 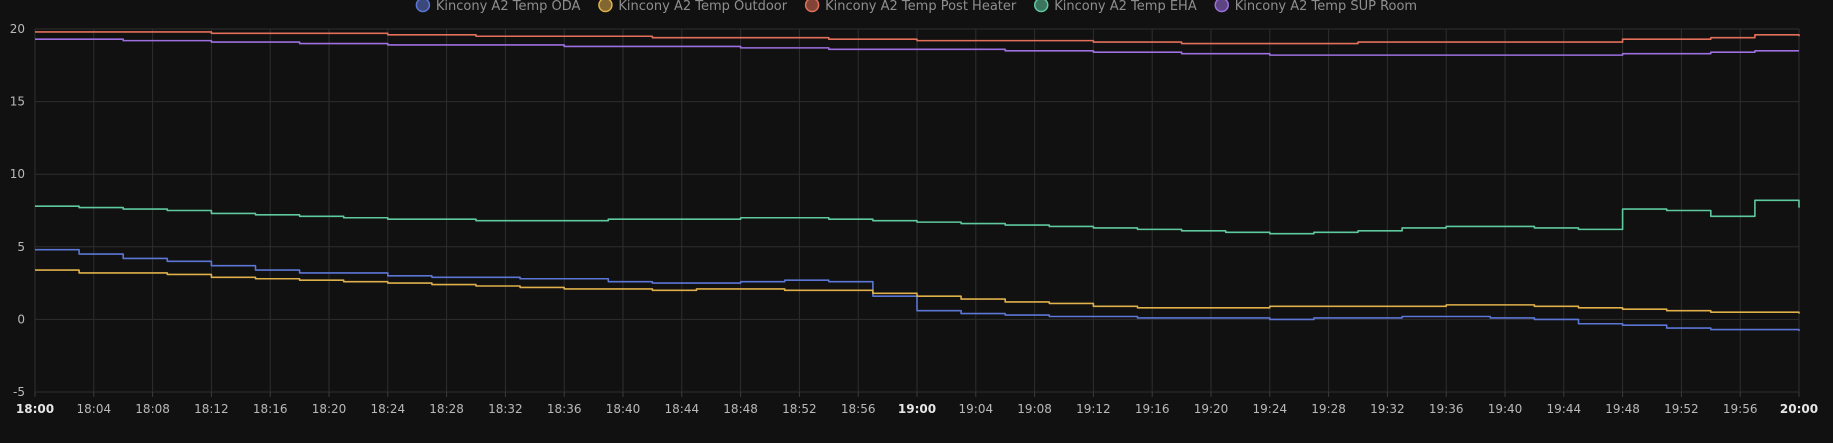 What do you see at coordinates (17, 29) in the screenshot?
I see `y-tick-label: 20` at bounding box center [17, 29].